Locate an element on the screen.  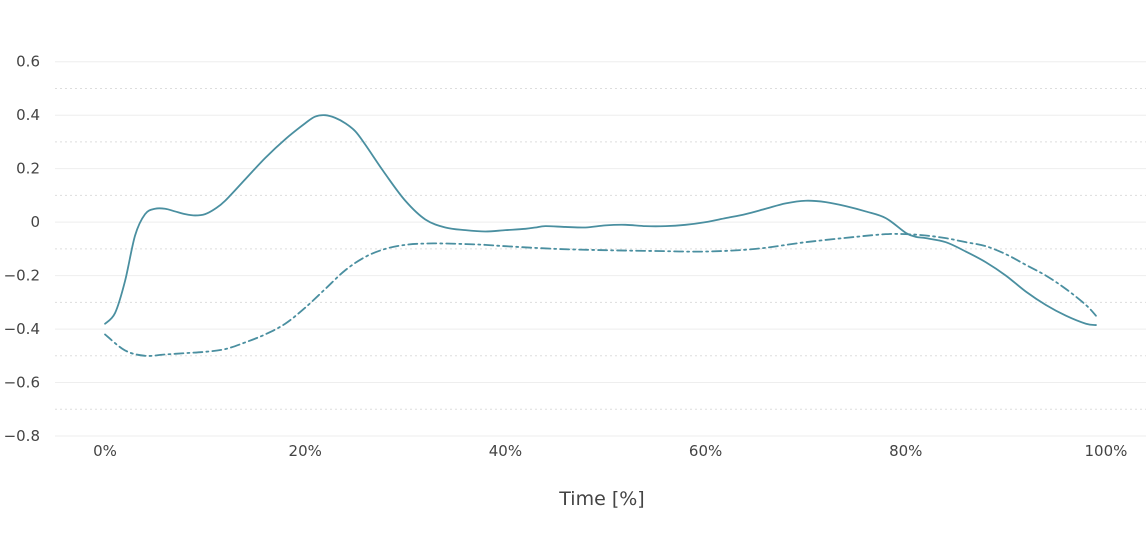
x-axis: 0% 20% 40% 60% 80% 100% is located at coordinates (610, 451).